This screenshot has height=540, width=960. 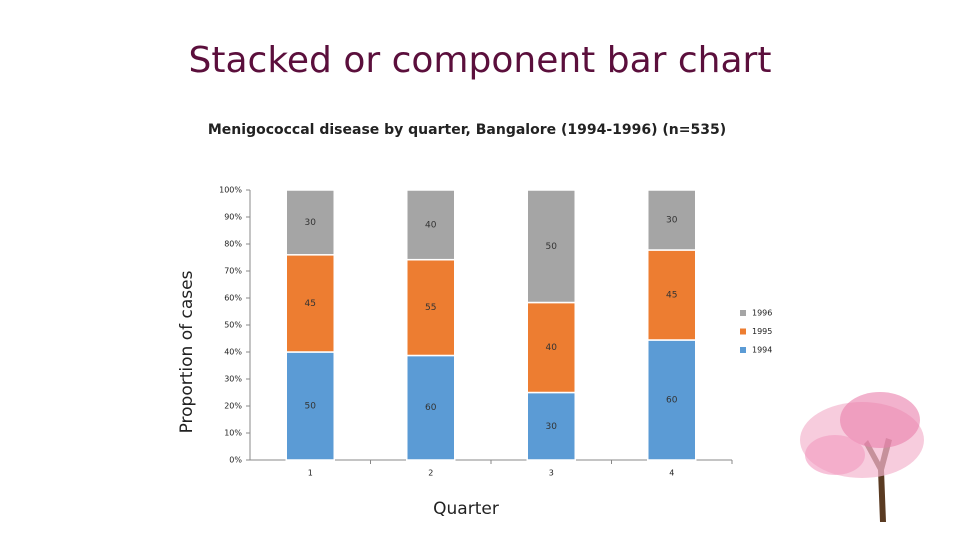 I want to click on y-tick-label: 100%, so click(x=230, y=190).